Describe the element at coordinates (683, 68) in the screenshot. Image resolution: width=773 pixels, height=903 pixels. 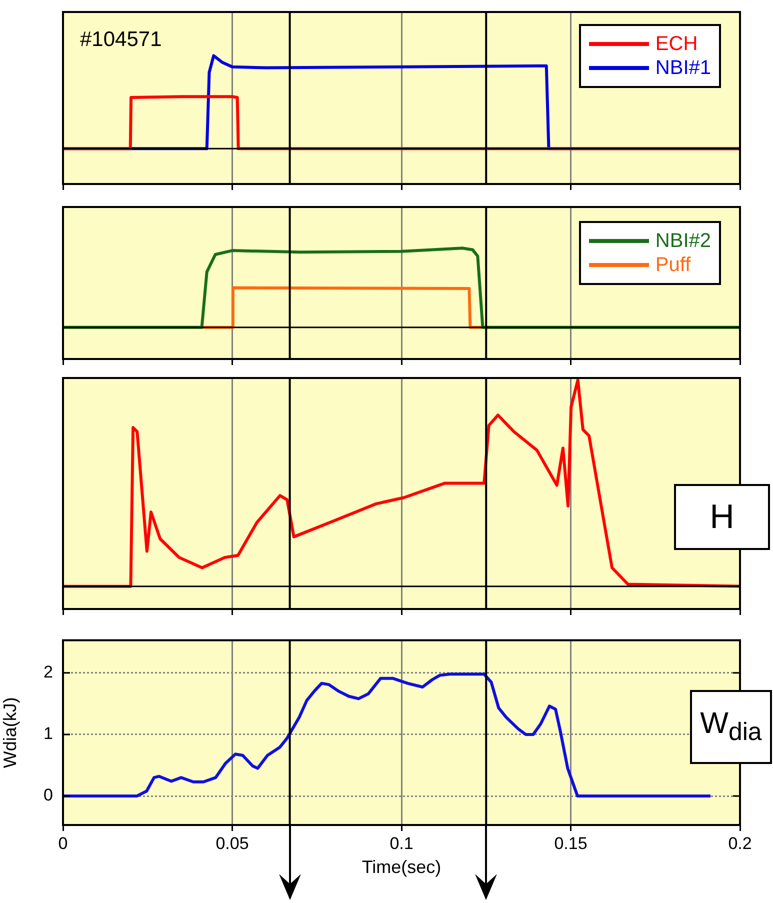
I see `legend-label: NBI#1` at that location.